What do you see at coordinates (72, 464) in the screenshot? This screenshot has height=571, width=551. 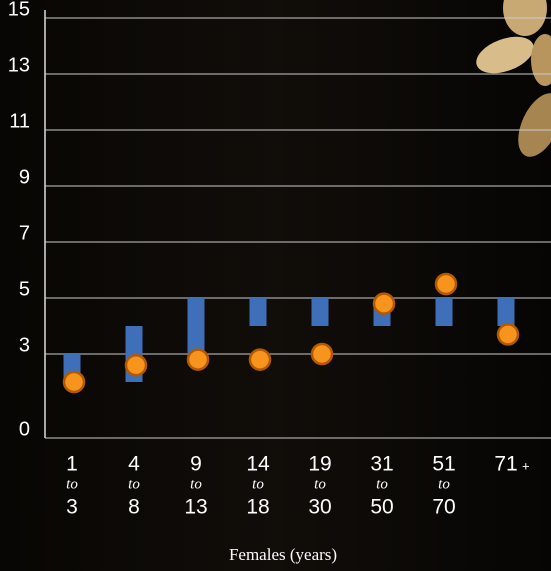 I see `x-tick-label: 1` at bounding box center [72, 464].